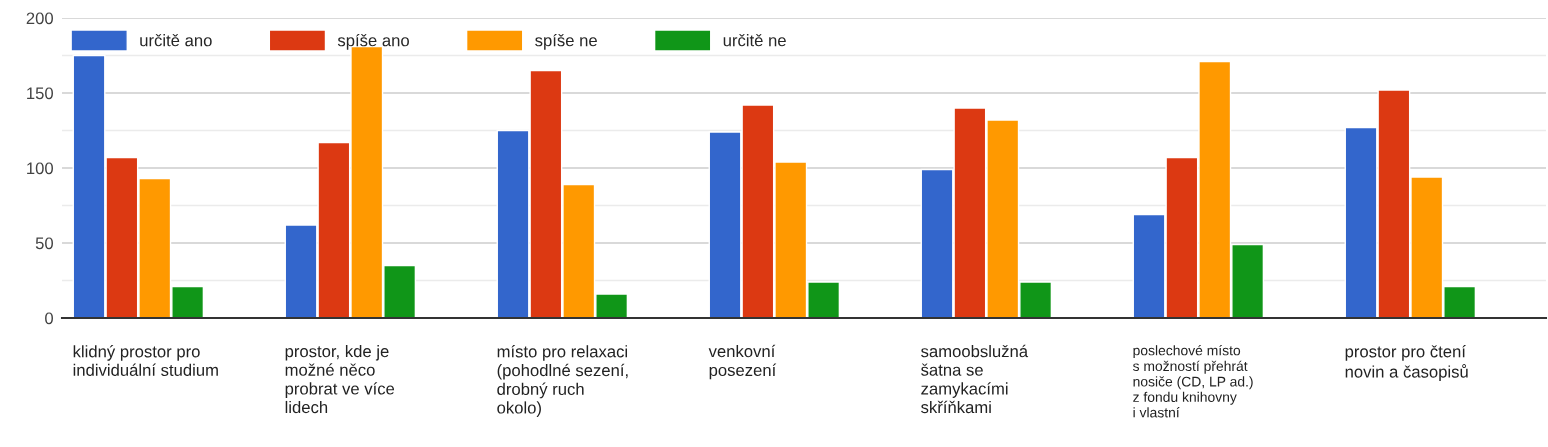 The width and height of the screenshot is (1548, 447). I want to click on x-tick-label: místo pro relaxaci (pohodlné sezení, drobný ruch okolo), so click(562, 381).